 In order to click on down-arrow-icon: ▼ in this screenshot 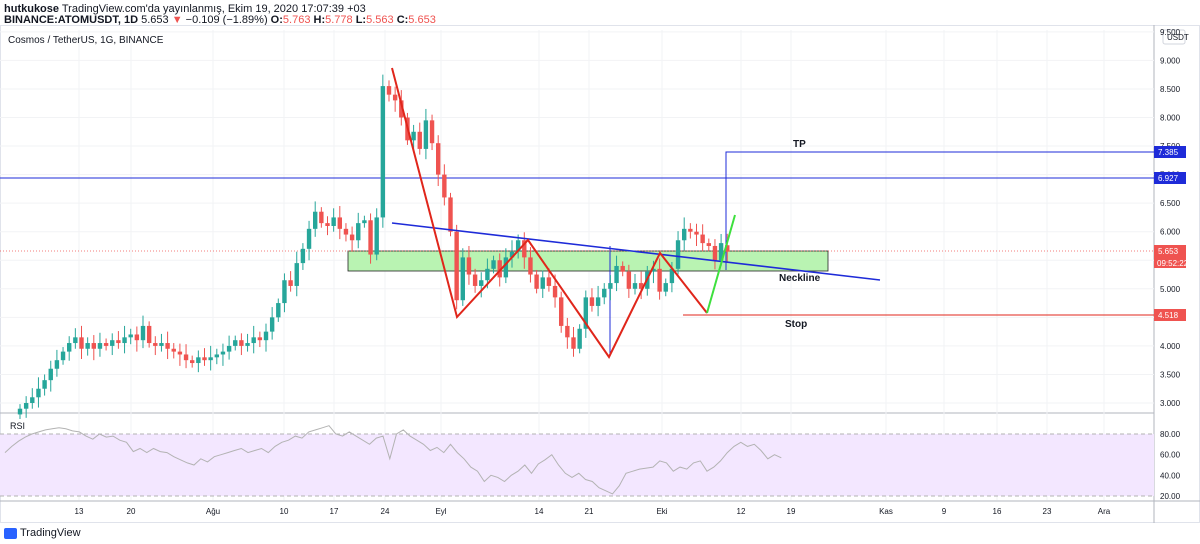, I will do `click(177, 20)`.